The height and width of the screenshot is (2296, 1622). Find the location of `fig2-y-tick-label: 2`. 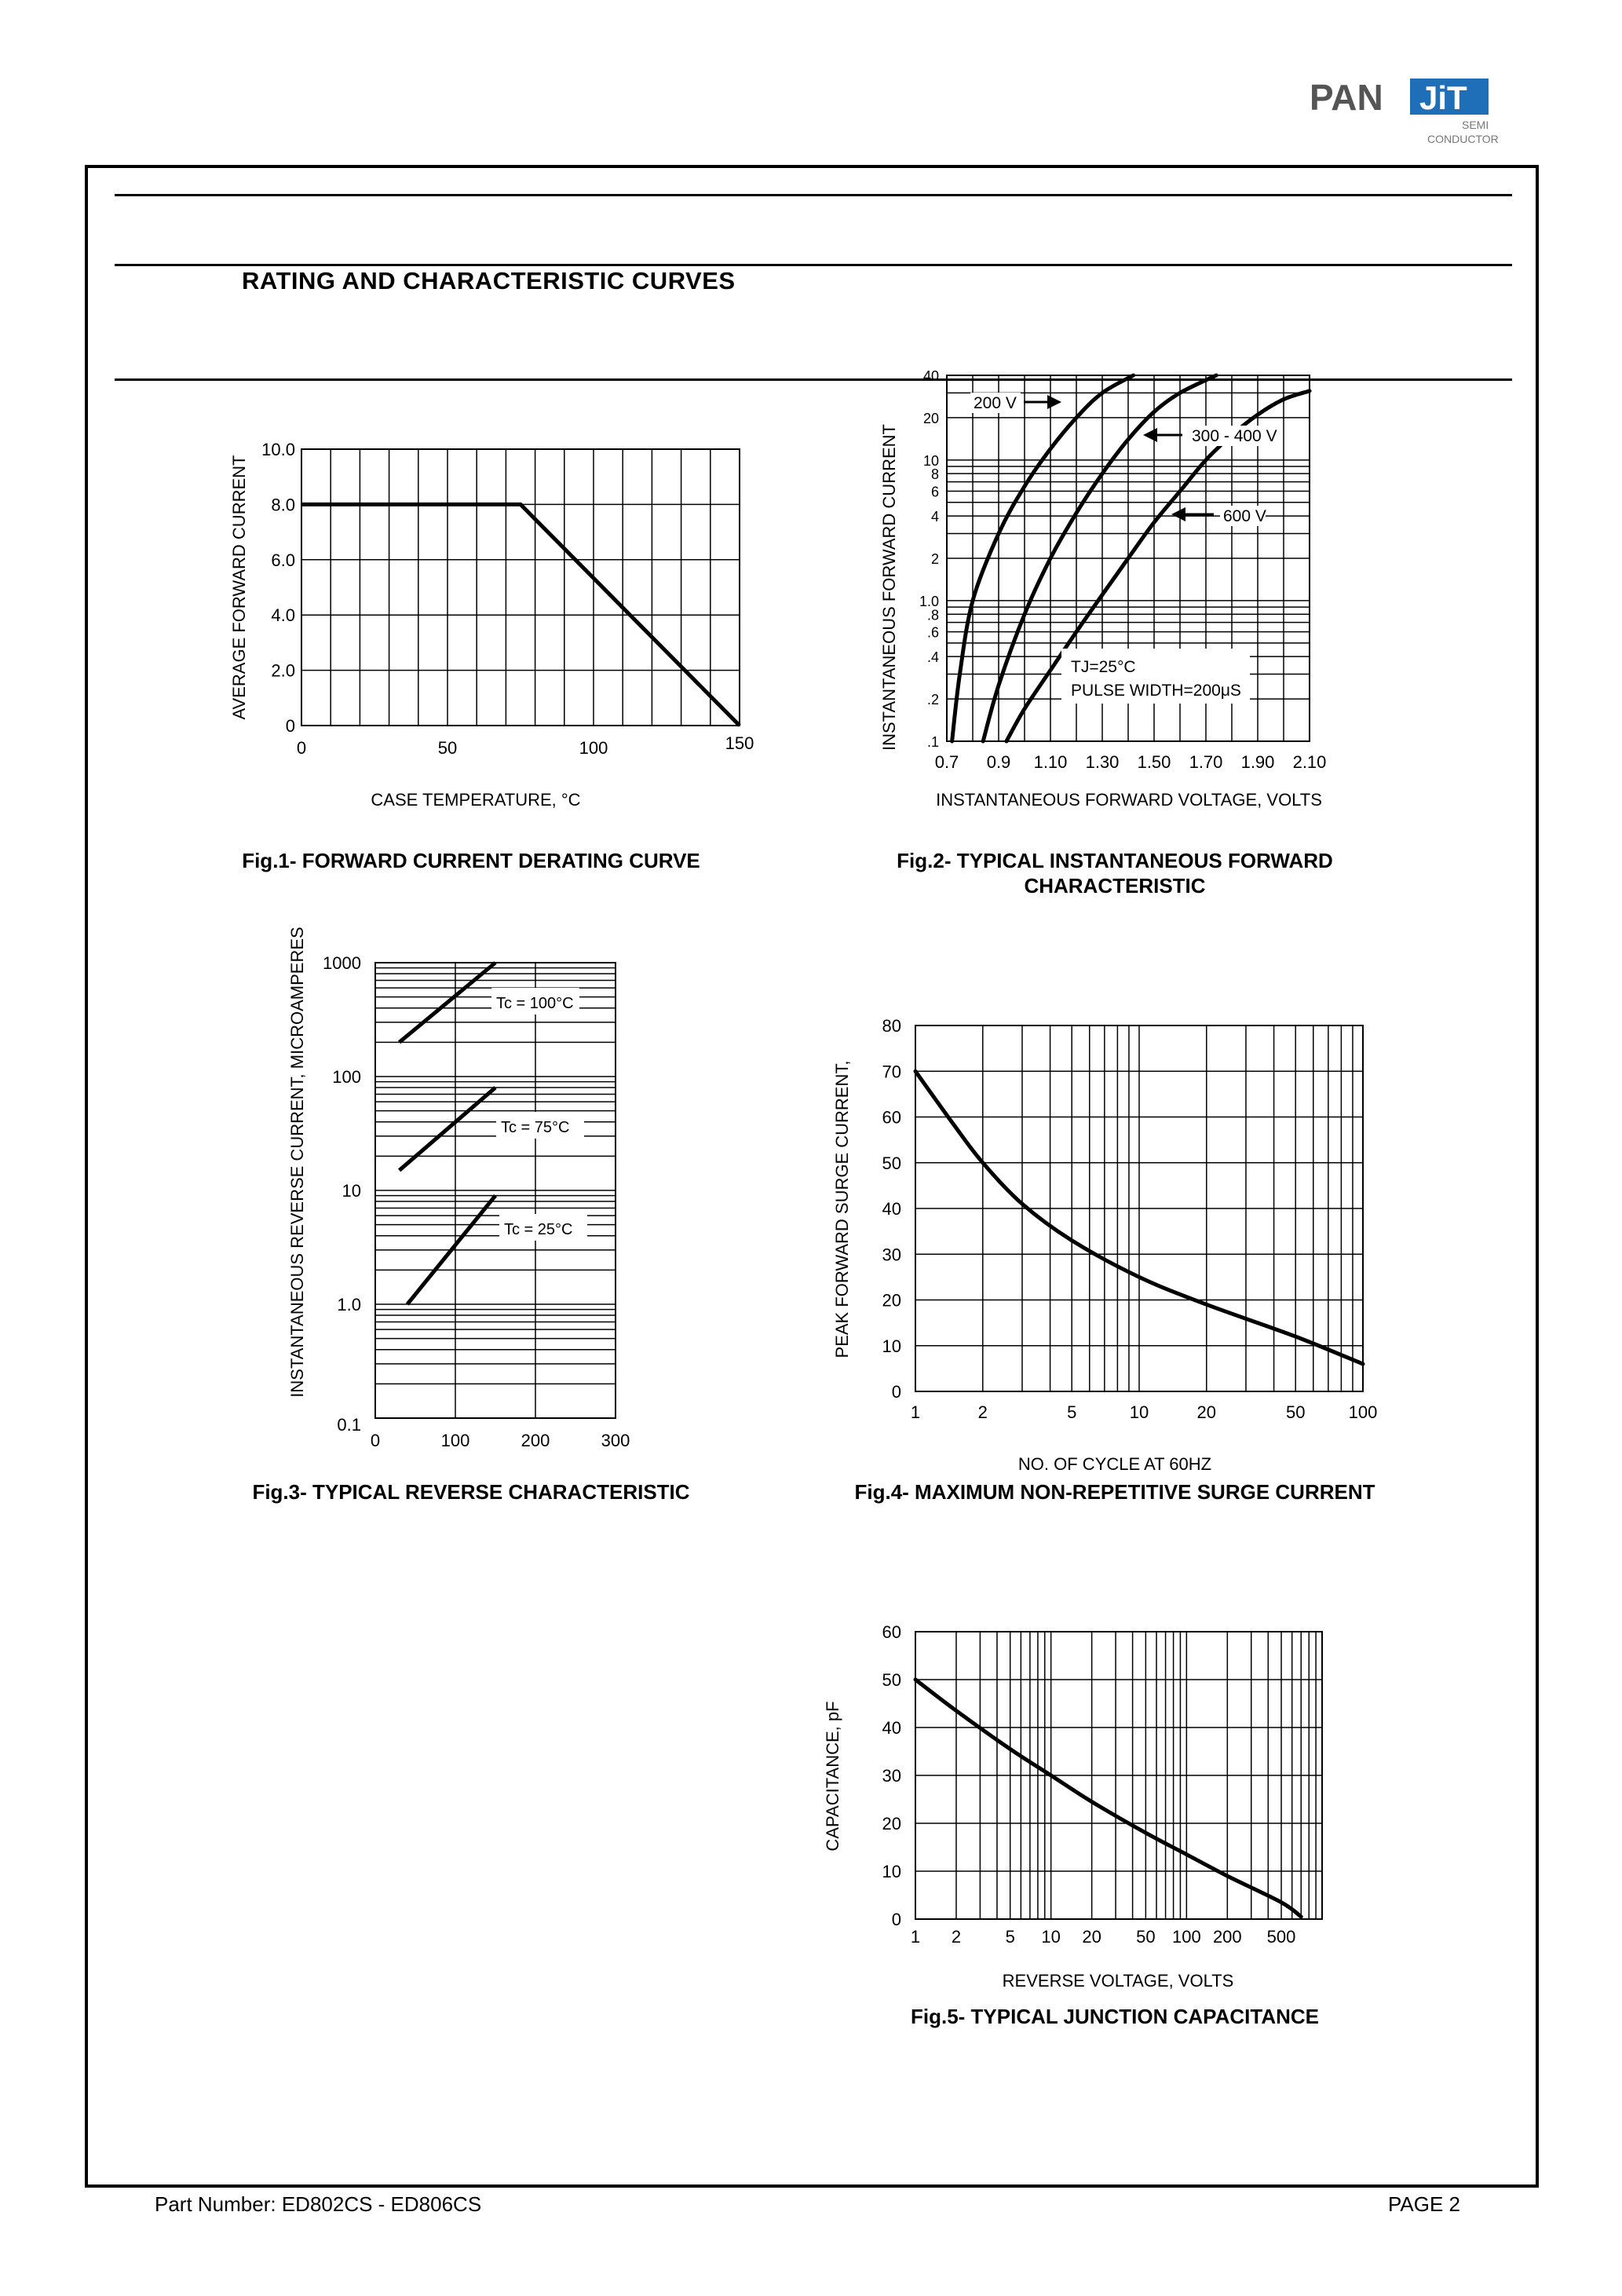

fig2-y-tick-label: 2 is located at coordinates (935, 559).